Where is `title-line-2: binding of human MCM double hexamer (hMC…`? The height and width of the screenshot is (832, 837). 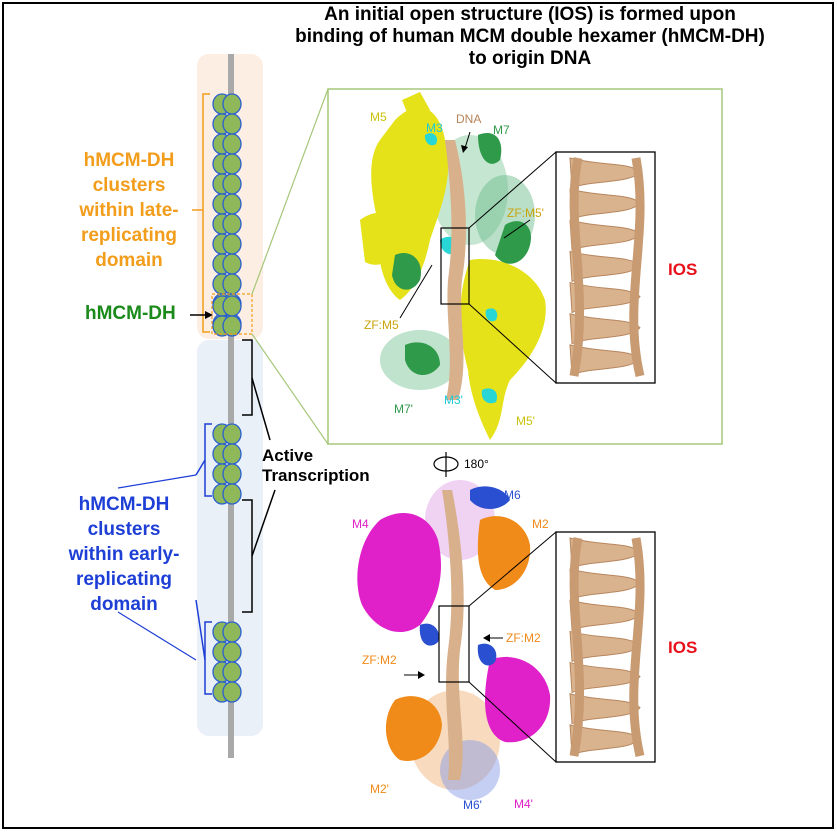
title-line-2: binding of human MCM double hexamer (hMC… is located at coordinates (530, 36).